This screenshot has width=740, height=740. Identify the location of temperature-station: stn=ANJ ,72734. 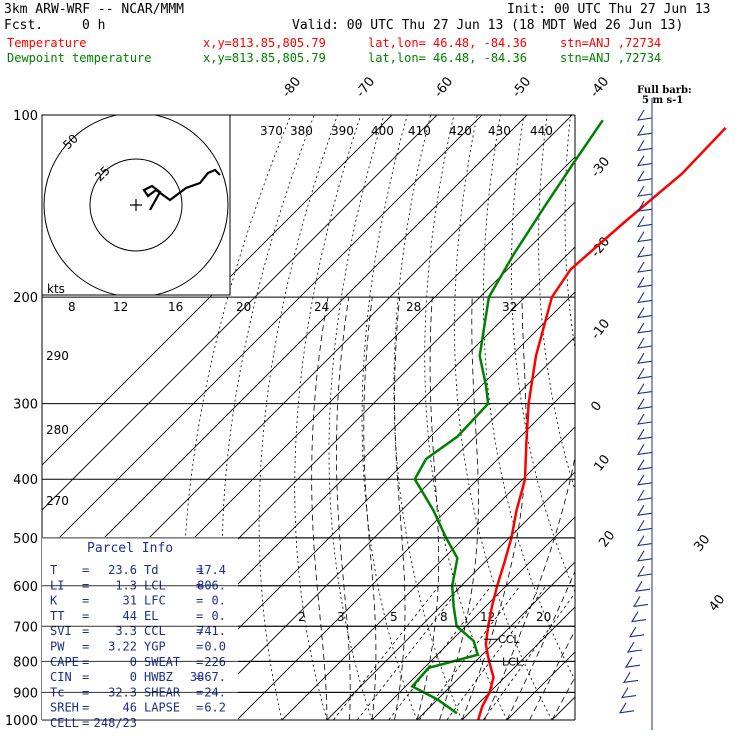
(611, 43).